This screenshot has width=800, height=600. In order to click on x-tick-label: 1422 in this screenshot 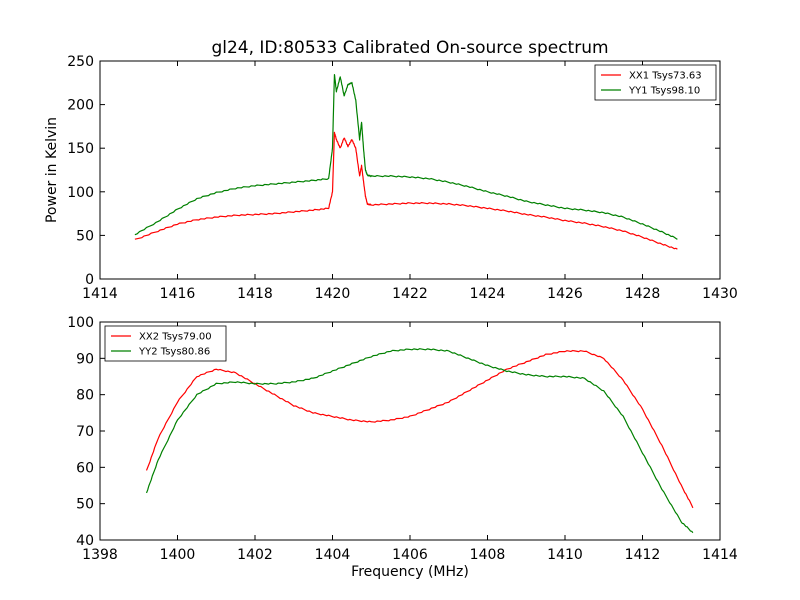, I will do `click(410, 294)`.